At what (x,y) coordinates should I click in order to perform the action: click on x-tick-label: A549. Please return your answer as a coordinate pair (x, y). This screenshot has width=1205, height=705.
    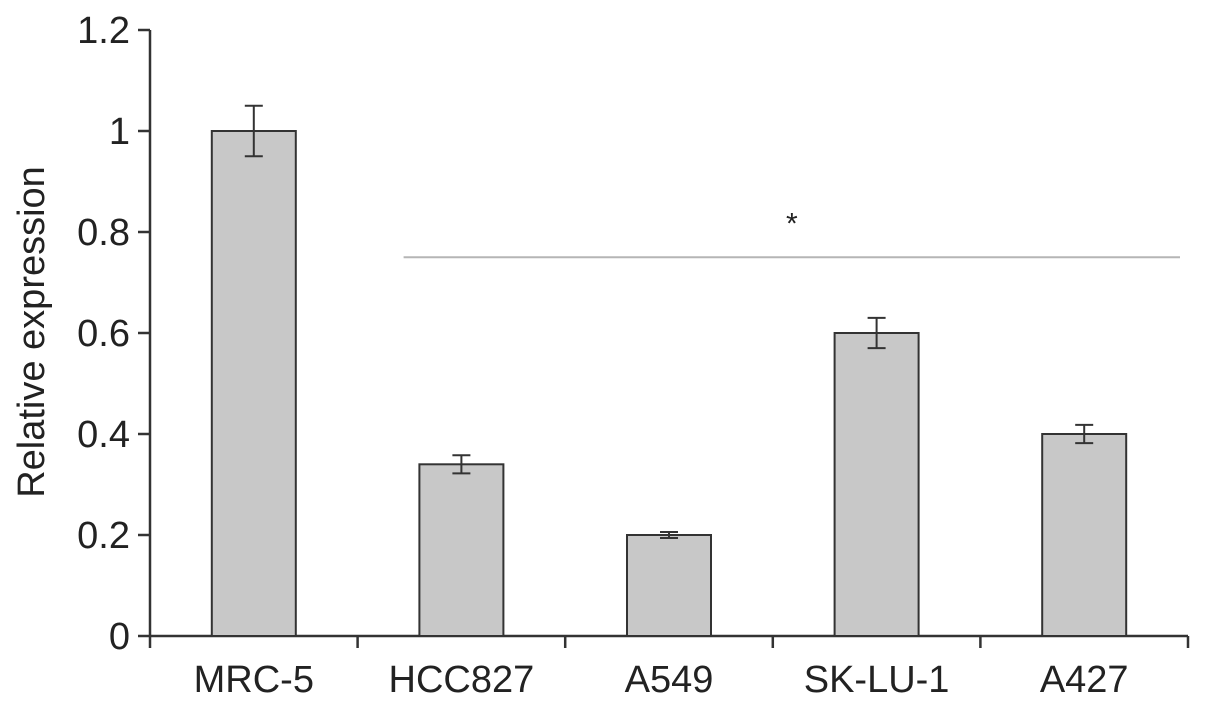
    Looking at the image, I should click on (669, 680).